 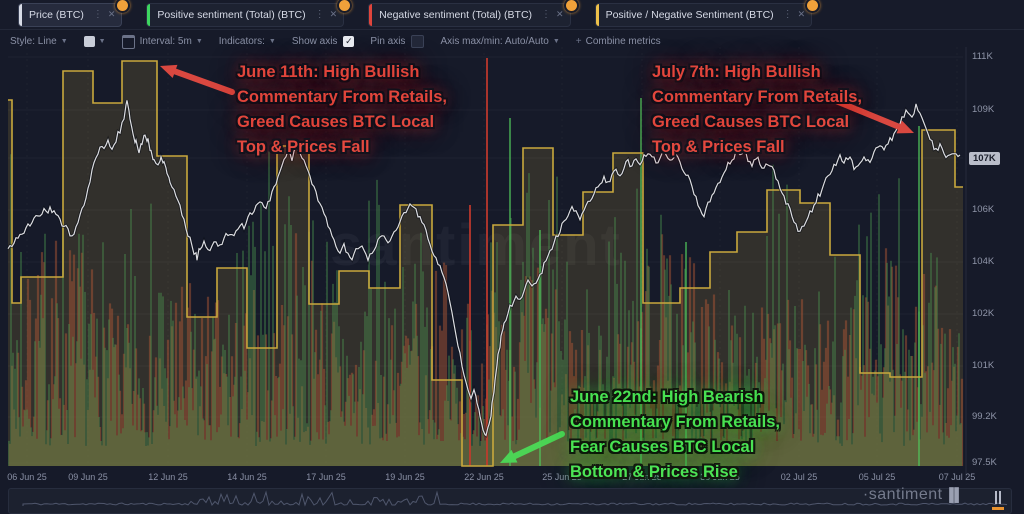 I want to click on tab-positive-sentiment-total-btc: Positive sentiment (Total) (BTC) ⋮ ✕, so click(x=249, y=13).